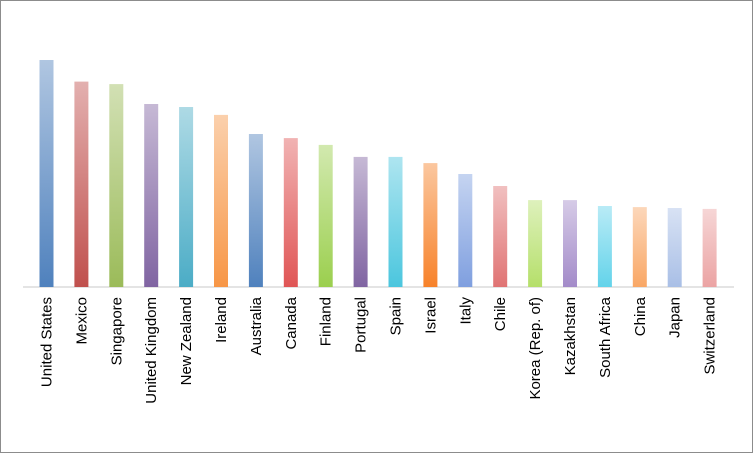 Image resolution: width=753 pixels, height=454 pixels. What do you see at coordinates (325, 215) in the screenshot?
I see `bar-finland` at bounding box center [325, 215].